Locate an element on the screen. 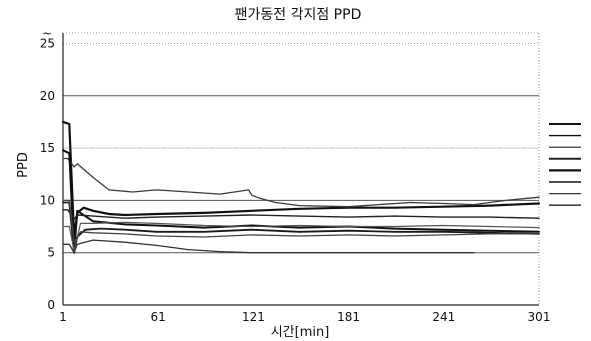 The width and height of the screenshot is (591, 341). x-tick-label-61: 61 is located at coordinates (158, 317).